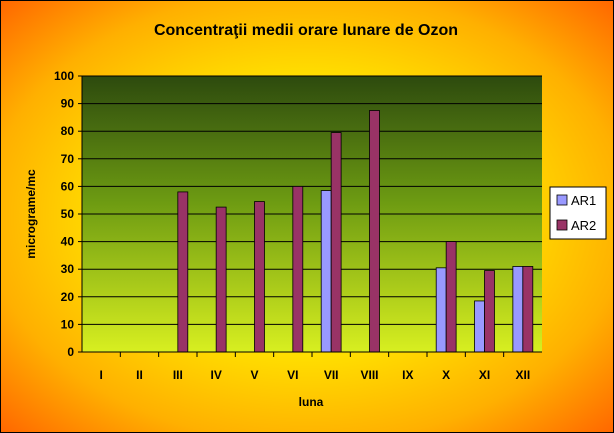 The image size is (614, 433). I want to click on x-tick-label: VI, so click(292, 375).